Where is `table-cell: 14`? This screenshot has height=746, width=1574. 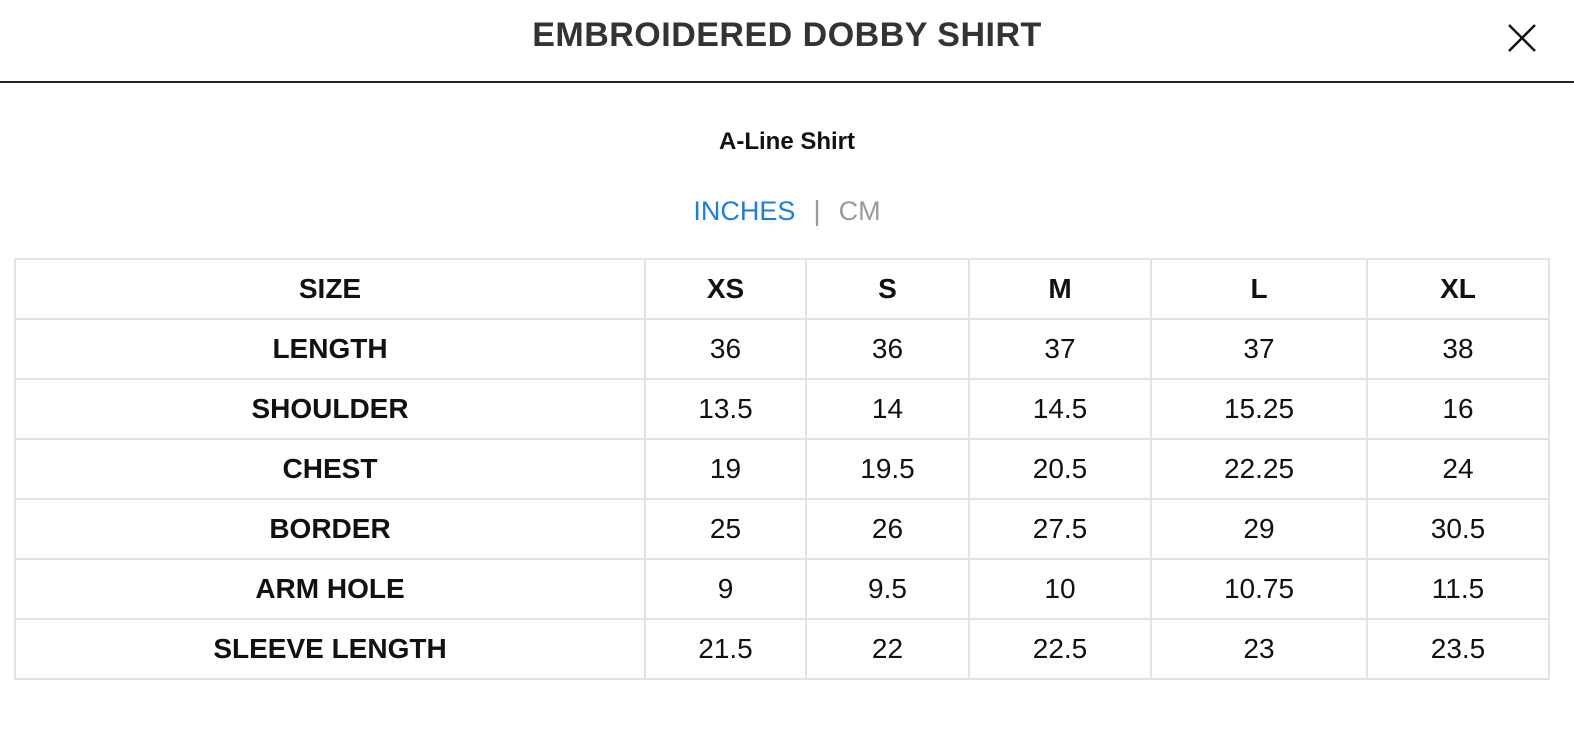
table-cell: 14 is located at coordinates (887, 409).